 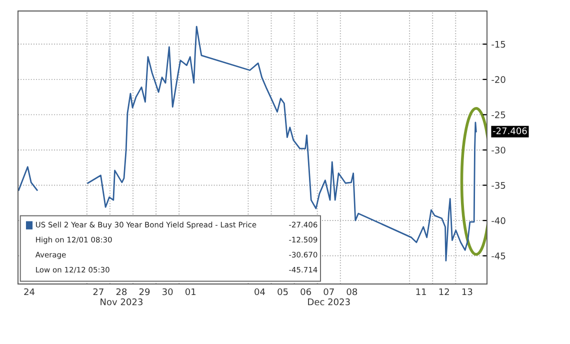 What do you see at coordinates (352, 292) in the screenshot?
I see `x-tick-label: 08` at bounding box center [352, 292].